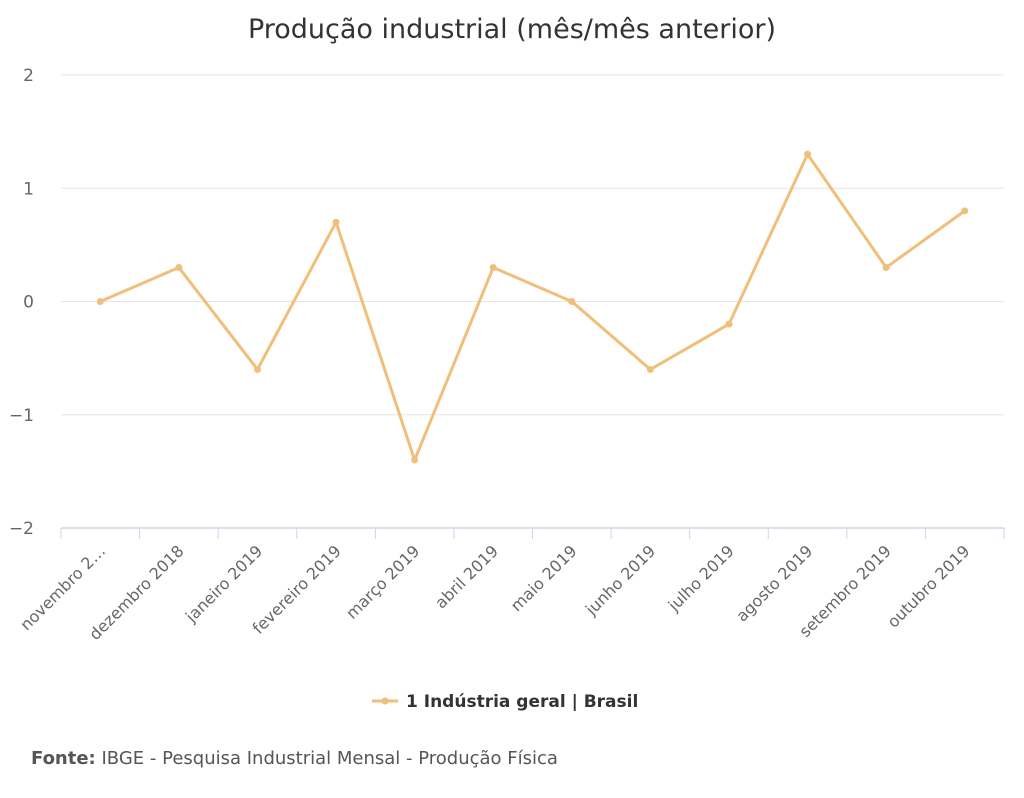 This screenshot has height=798, width=1024. Describe the element at coordinates (223, 583) in the screenshot. I see `x-tick-label: janeiro 2019` at that location.